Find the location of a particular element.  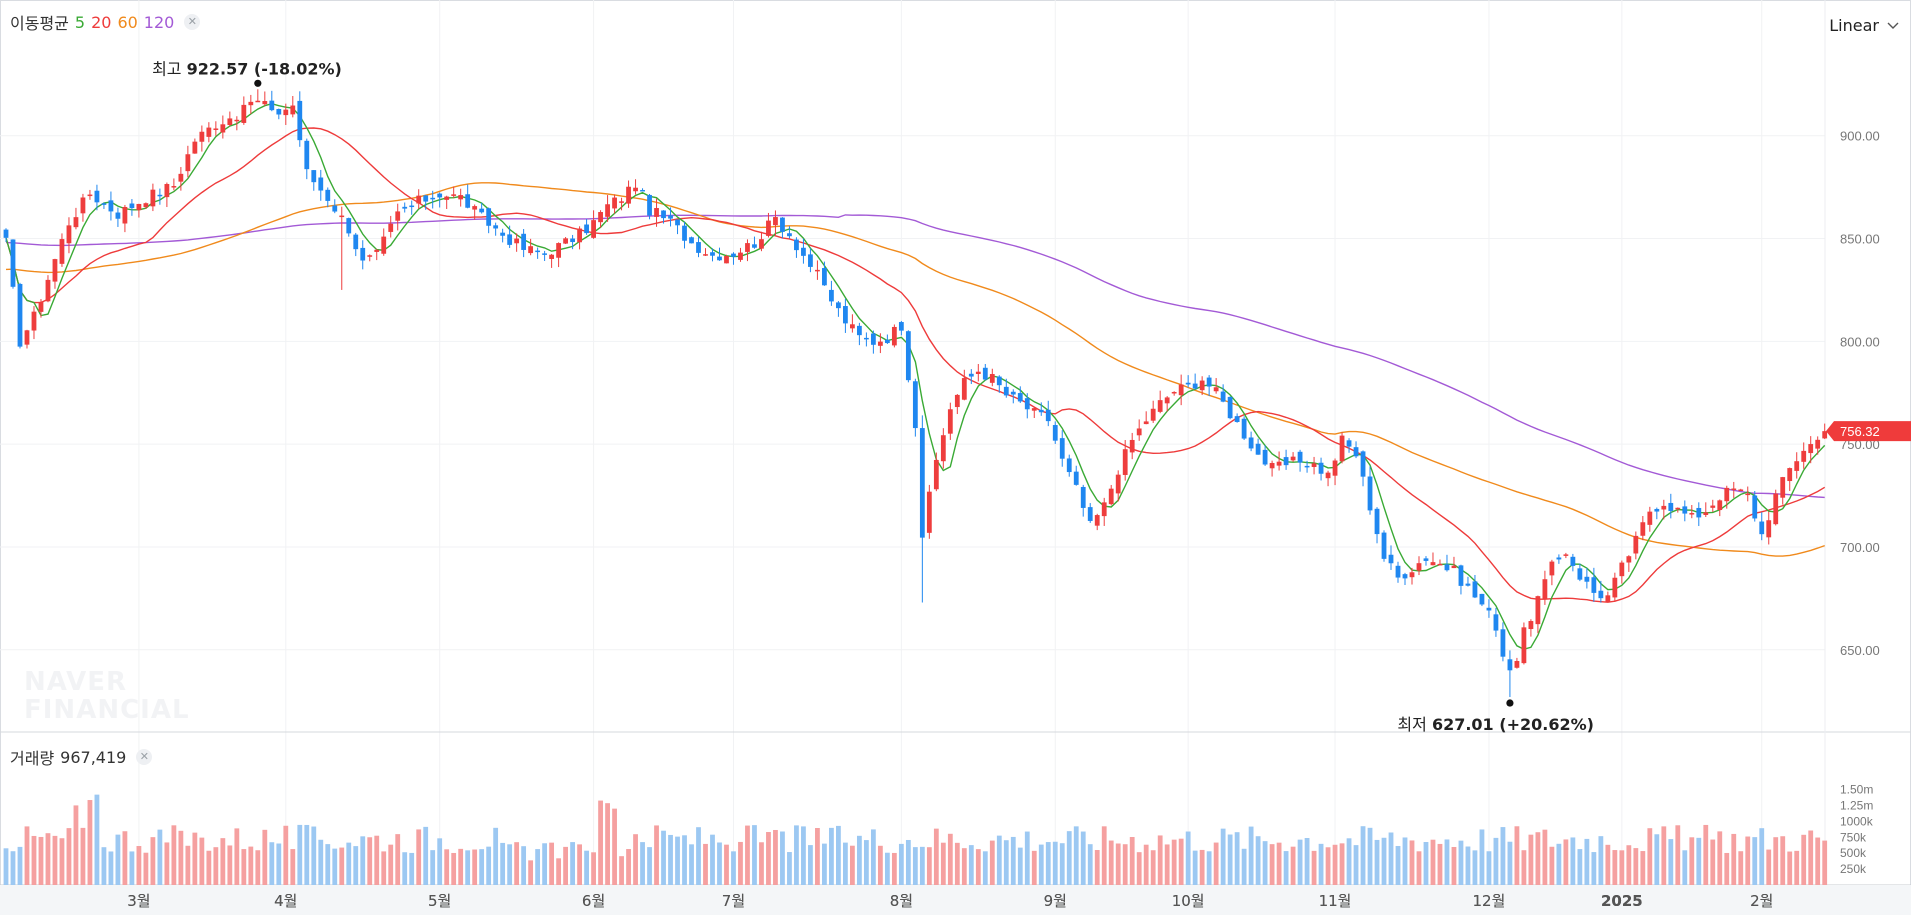

month-label: 2월 is located at coordinates (1761, 901).